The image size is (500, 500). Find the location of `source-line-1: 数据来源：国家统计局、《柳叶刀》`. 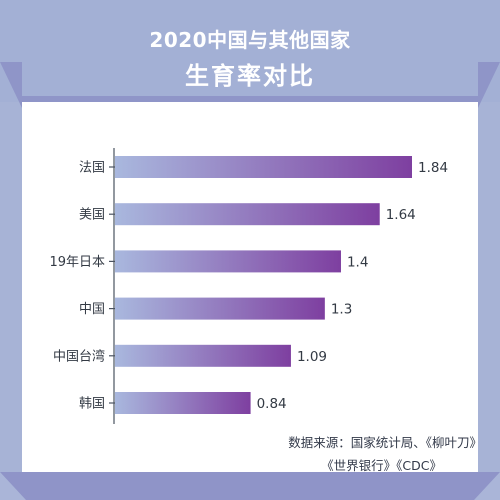

source-line-1: 数据来源：国家统计局、《柳叶刀》 is located at coordinates (385, 442).